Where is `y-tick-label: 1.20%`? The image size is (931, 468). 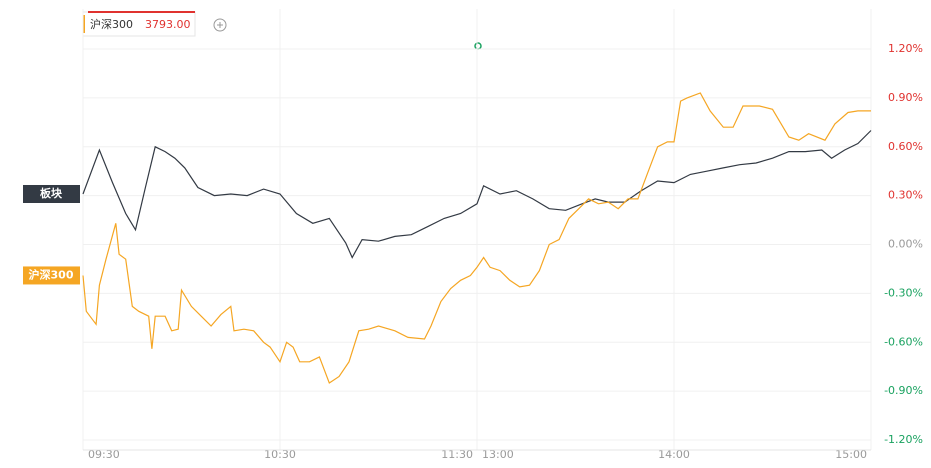 y-tick-label: 1.20% is located at coordinates (905, 48).